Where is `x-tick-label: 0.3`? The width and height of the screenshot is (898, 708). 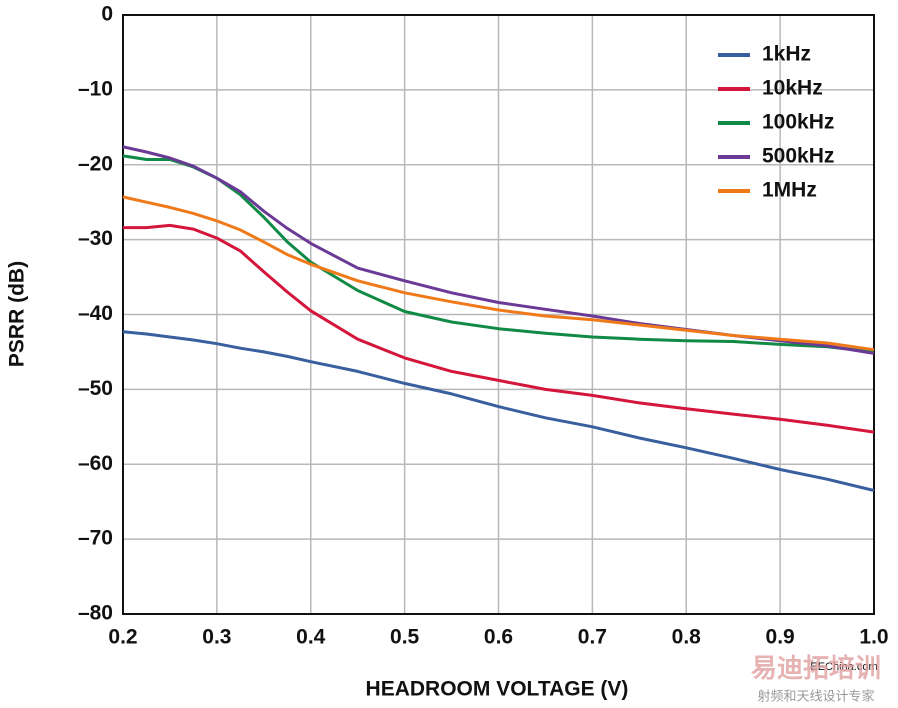 x-tick-label: 0.3 is located at coordinates (216, 637).